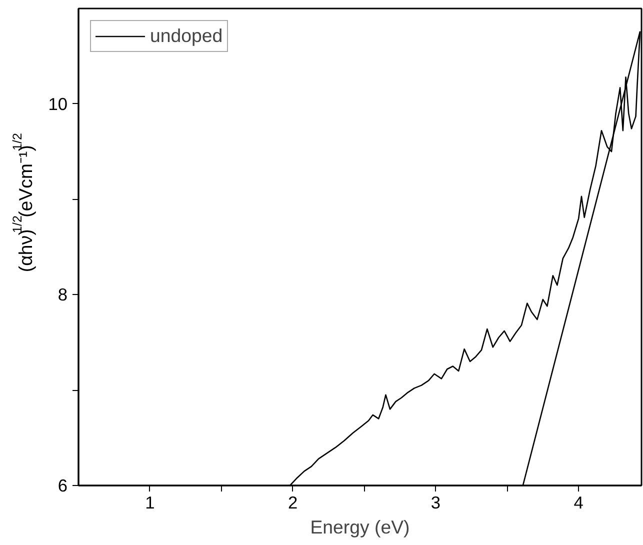  Describe the element at coordinates (360, 527) in the screenshot. I see `x-axis-title: Energy (eV)` at that location.